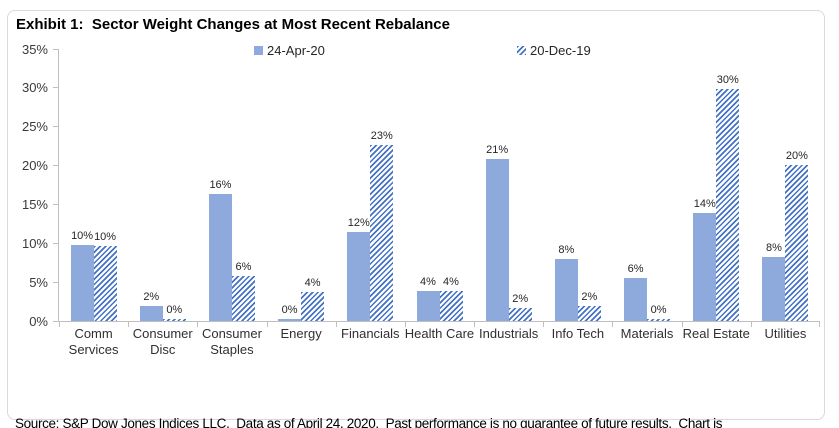 The width and height of the screenshot is (839, 428). I want to click on y-axis-label: 35%, so click(34, 49).